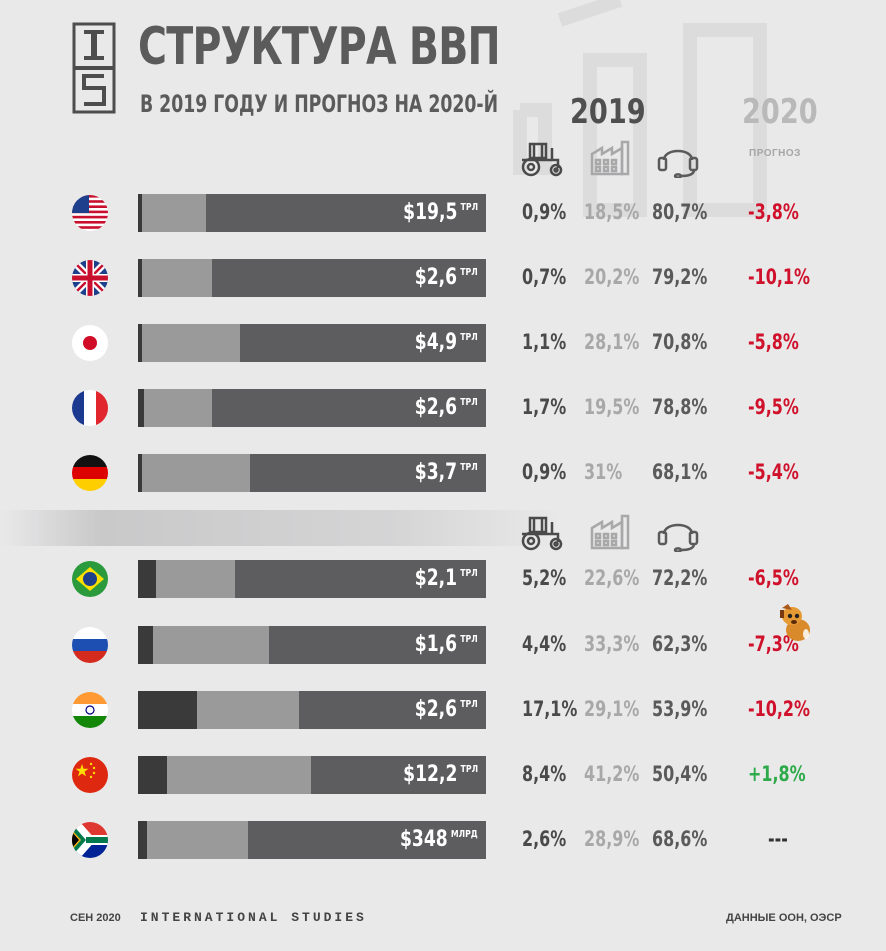 This screenshot has width=886, height=951. What do you see at coordinates (95, 918) in the screenshot?
I see `footer-date: СЕН 2020` at bounding box center [95, 918].